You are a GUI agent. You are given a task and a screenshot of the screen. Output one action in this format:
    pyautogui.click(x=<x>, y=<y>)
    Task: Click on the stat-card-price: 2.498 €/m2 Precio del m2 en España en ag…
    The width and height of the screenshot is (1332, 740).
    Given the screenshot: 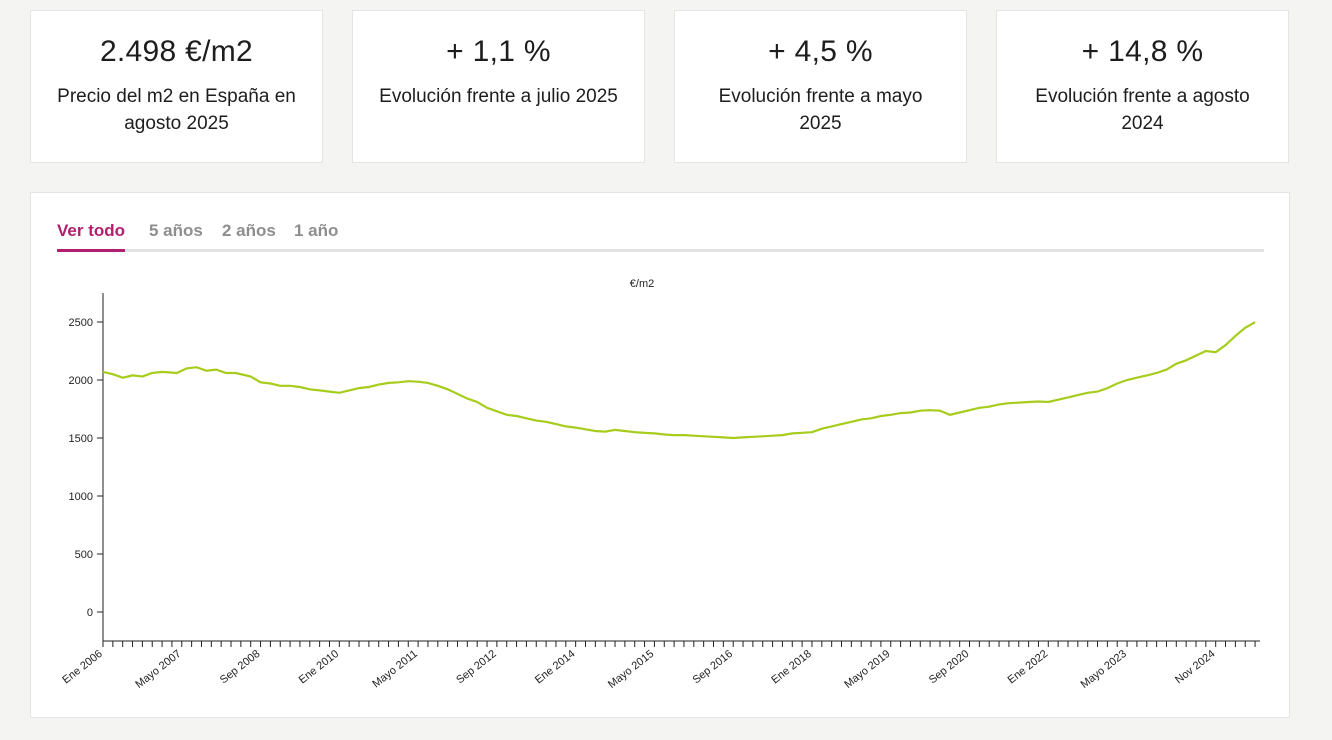 What is the action you would take?
    pyautogui.click(x=176, y=86)
    